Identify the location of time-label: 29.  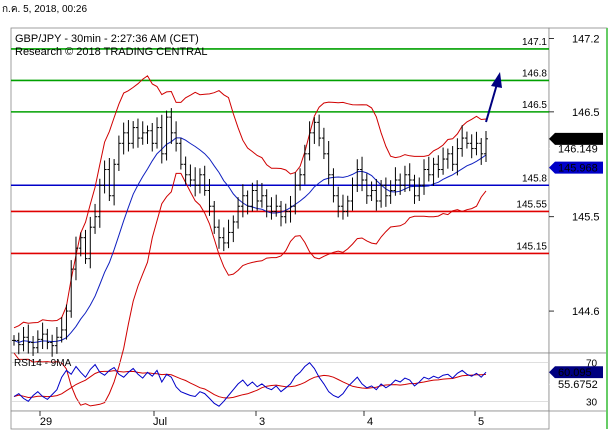
(46, 422).